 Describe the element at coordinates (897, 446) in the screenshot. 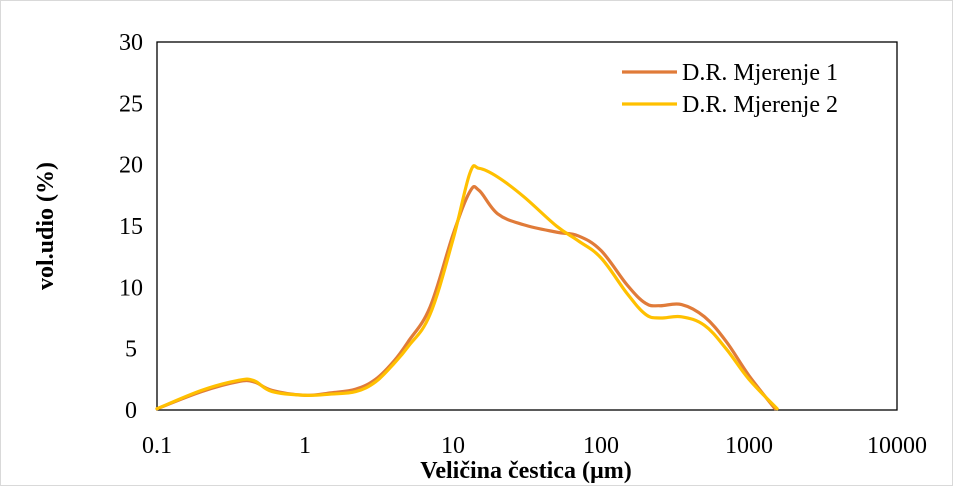

I see `x-tick-label: 10000` at that location.